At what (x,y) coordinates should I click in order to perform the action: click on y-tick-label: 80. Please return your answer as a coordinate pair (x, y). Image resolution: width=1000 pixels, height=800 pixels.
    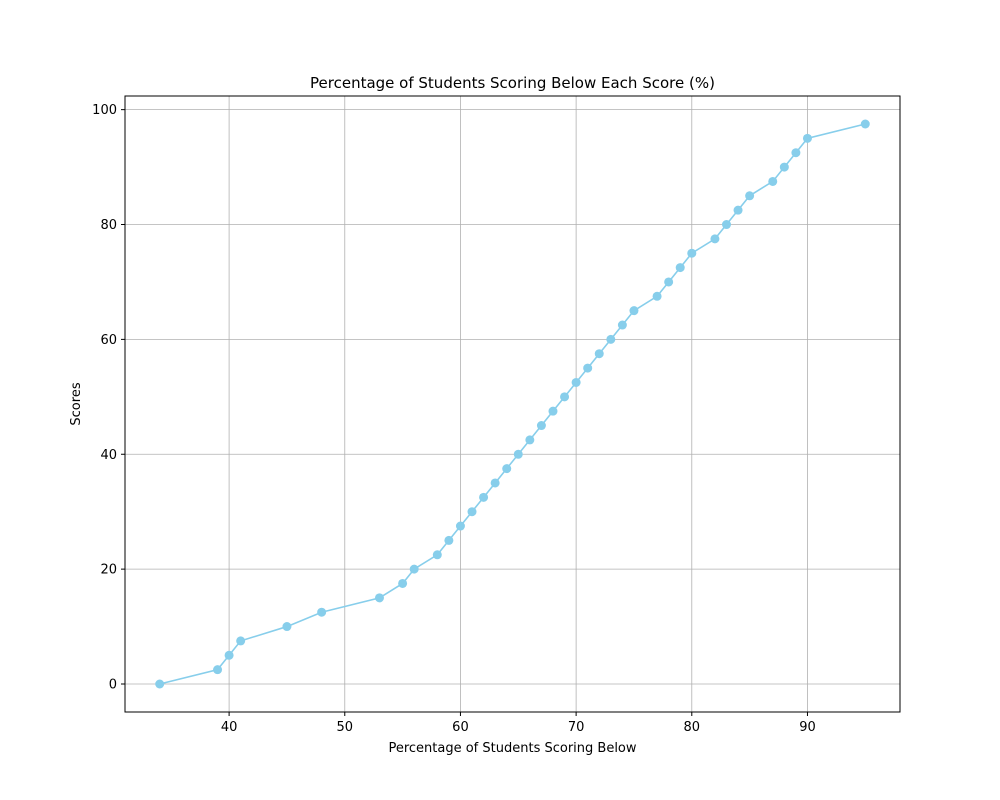
    Looking at the image, I should click on (108, 225).